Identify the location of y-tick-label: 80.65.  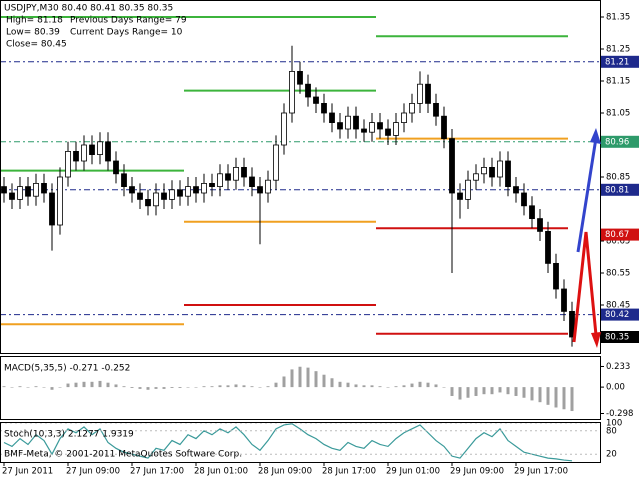
(618, 242).